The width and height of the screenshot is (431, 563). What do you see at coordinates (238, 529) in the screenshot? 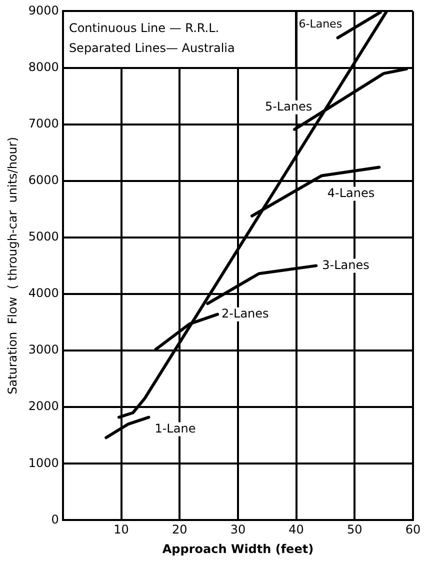
I see `x-tick-label: 30` at bounding box center [238, 529].